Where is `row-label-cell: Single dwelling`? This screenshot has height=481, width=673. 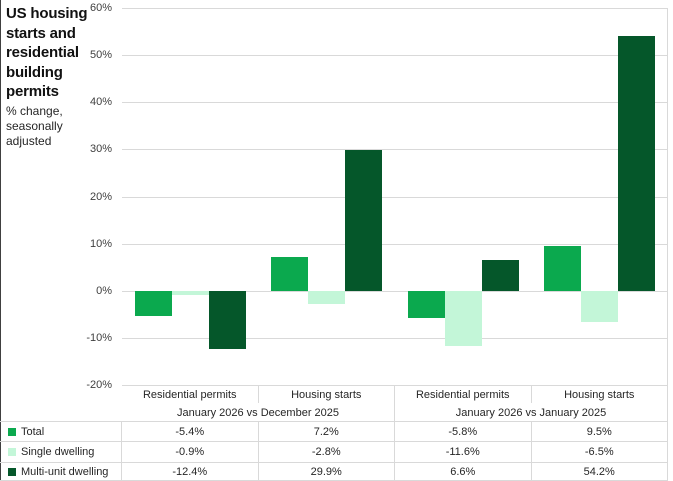
row-label-cell: Single dwelling is located at coordinates (61, 451).